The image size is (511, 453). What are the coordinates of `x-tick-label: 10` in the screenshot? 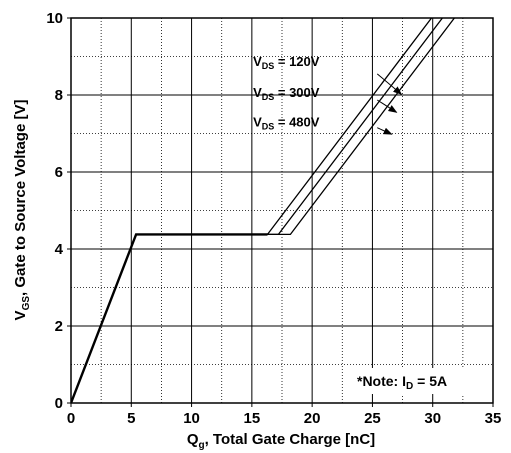 It's located at (191, 418).